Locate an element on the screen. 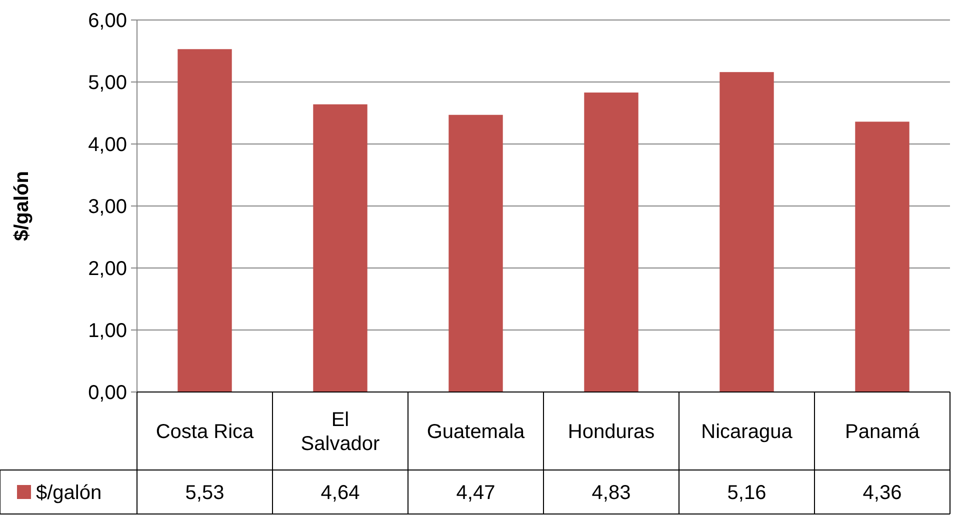  y-tick-label: 0,00 is located at coordinates (107, 393).